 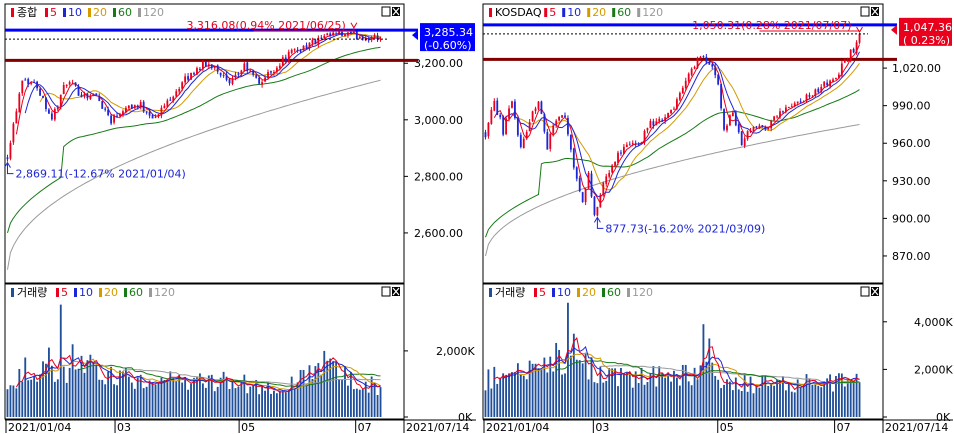 What do you see at coordinates (911, 143) in the screenshot?
I see `y-tick-label: 960.00` at bounding box center [911, 143].